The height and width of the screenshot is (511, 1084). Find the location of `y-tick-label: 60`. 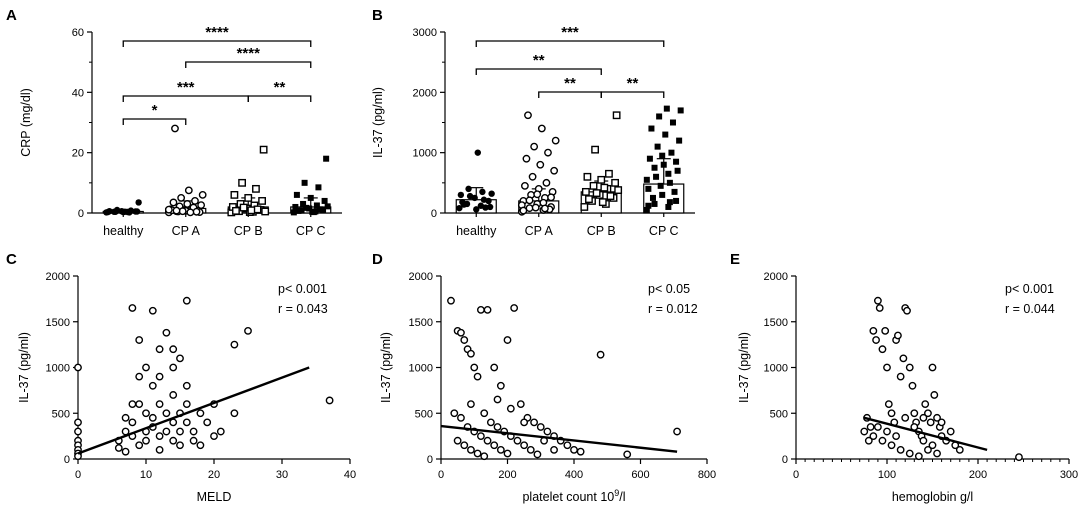

y-tick-label: 60 is located at coordinates (78, 33).